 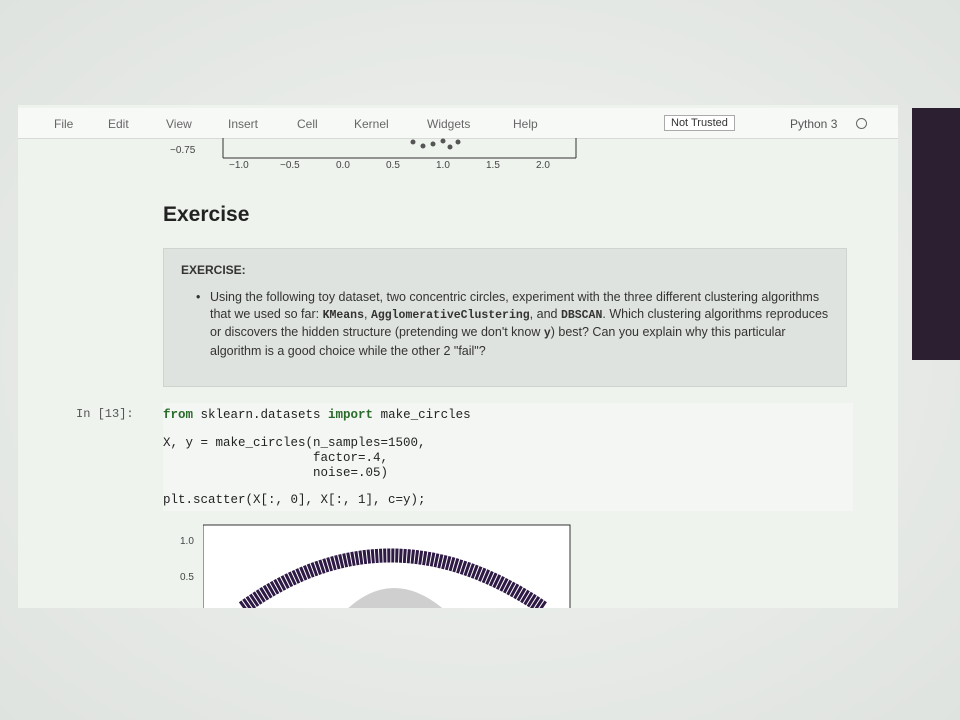 What do you see at coordinates (118, 124) in the screenshot?
I see `menu-item: Edit` at bounding box center [118, 124].